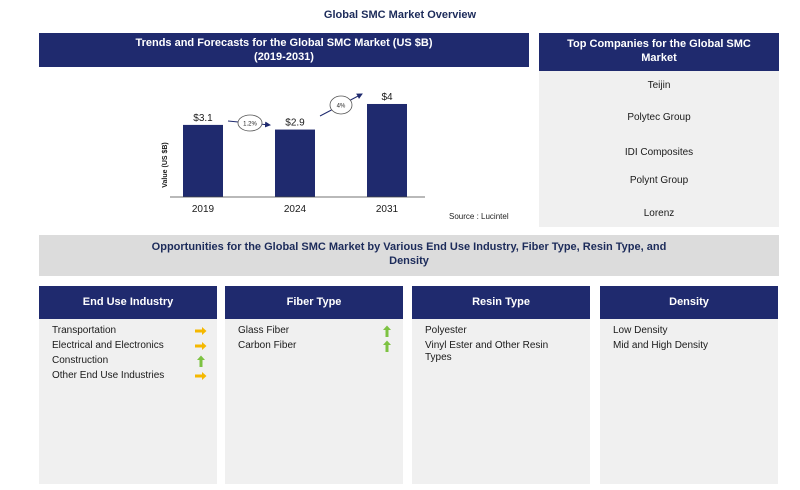 This screenshot has width=800, height=490. Describe the element at coordinates (203, 209) in the screenshot. I see `x-tick-2019: 2019` at that location.